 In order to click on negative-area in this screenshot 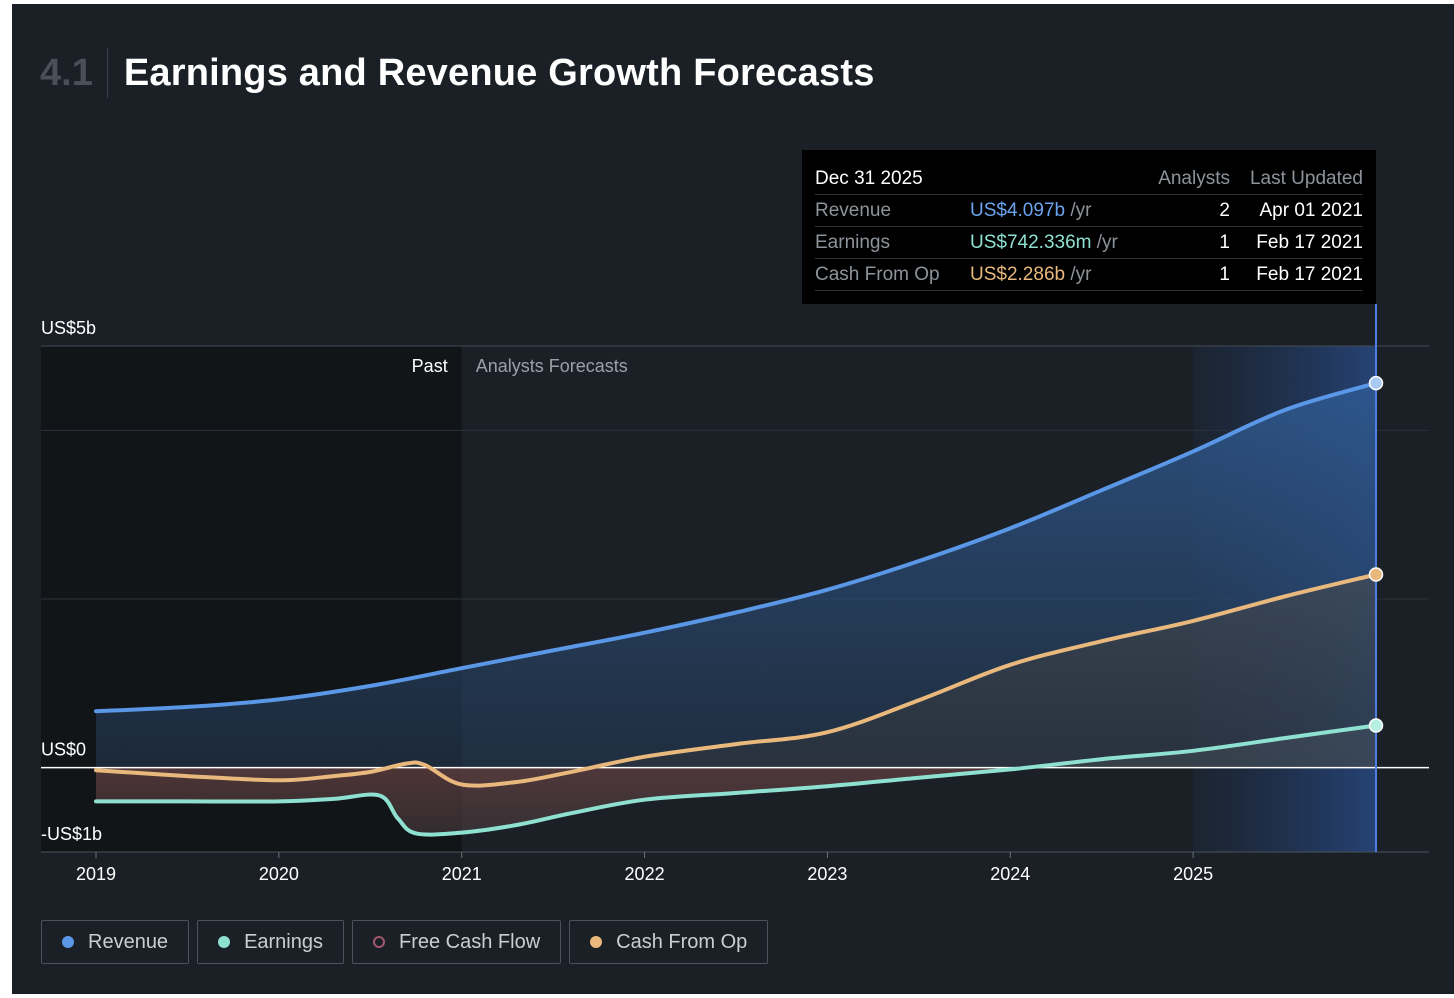, I will do `click(736, 801)`.